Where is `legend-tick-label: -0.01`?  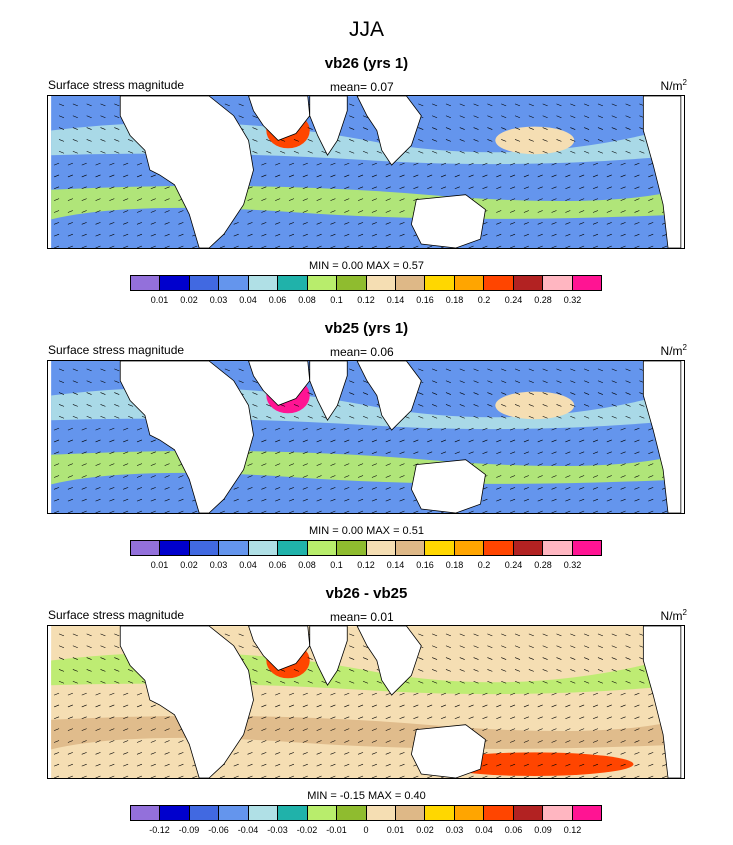 legend-tick-label: -0.01 is located at coordinates (336, 830).